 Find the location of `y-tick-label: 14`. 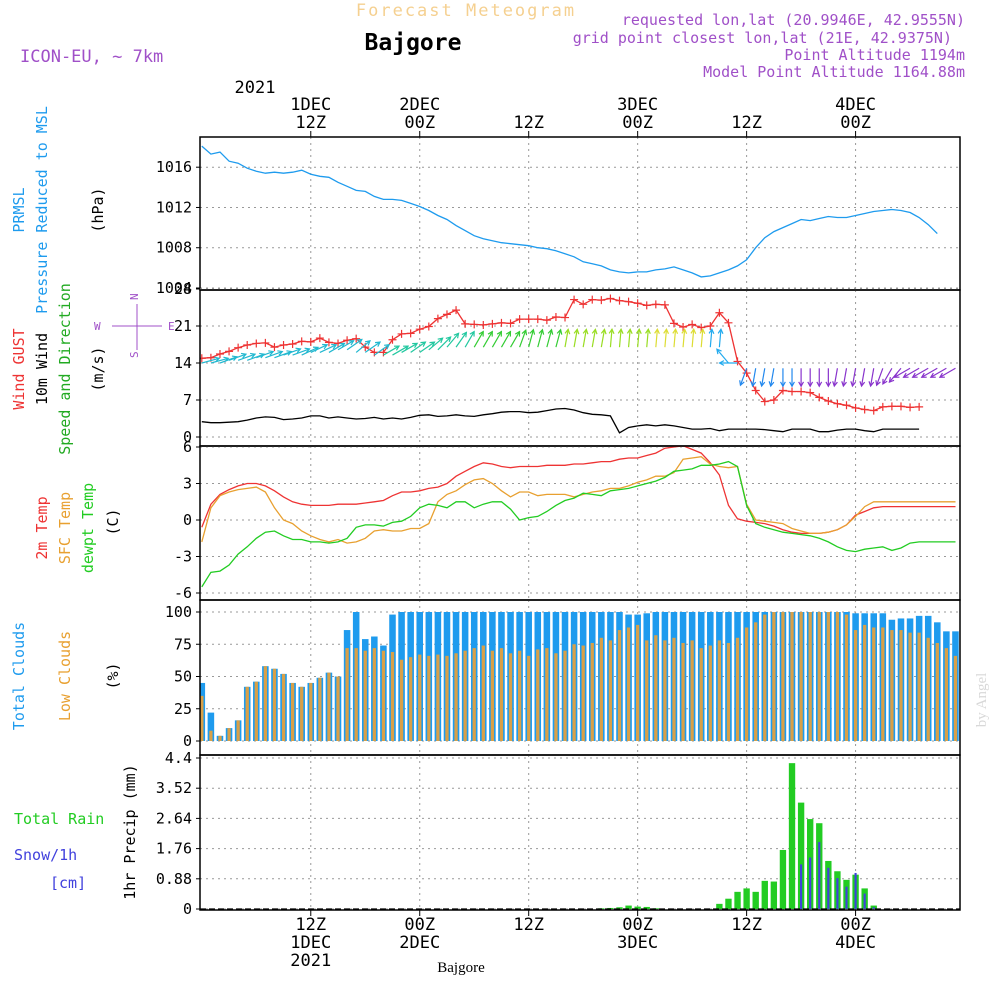

y-tick-label: 14 is located at coordinates (183, 363).